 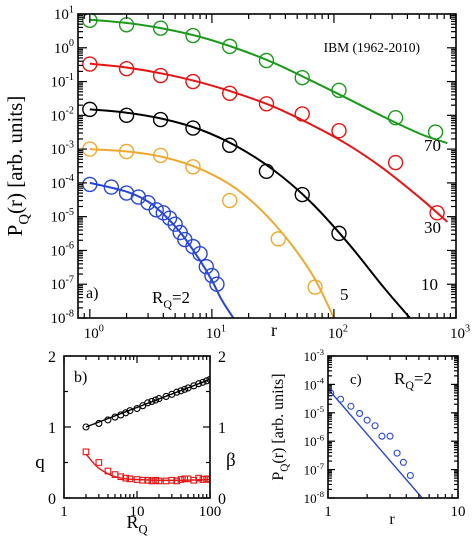 I want to click on y-tick-label-c: 10⁻⁵, so click(x=314, y=412).